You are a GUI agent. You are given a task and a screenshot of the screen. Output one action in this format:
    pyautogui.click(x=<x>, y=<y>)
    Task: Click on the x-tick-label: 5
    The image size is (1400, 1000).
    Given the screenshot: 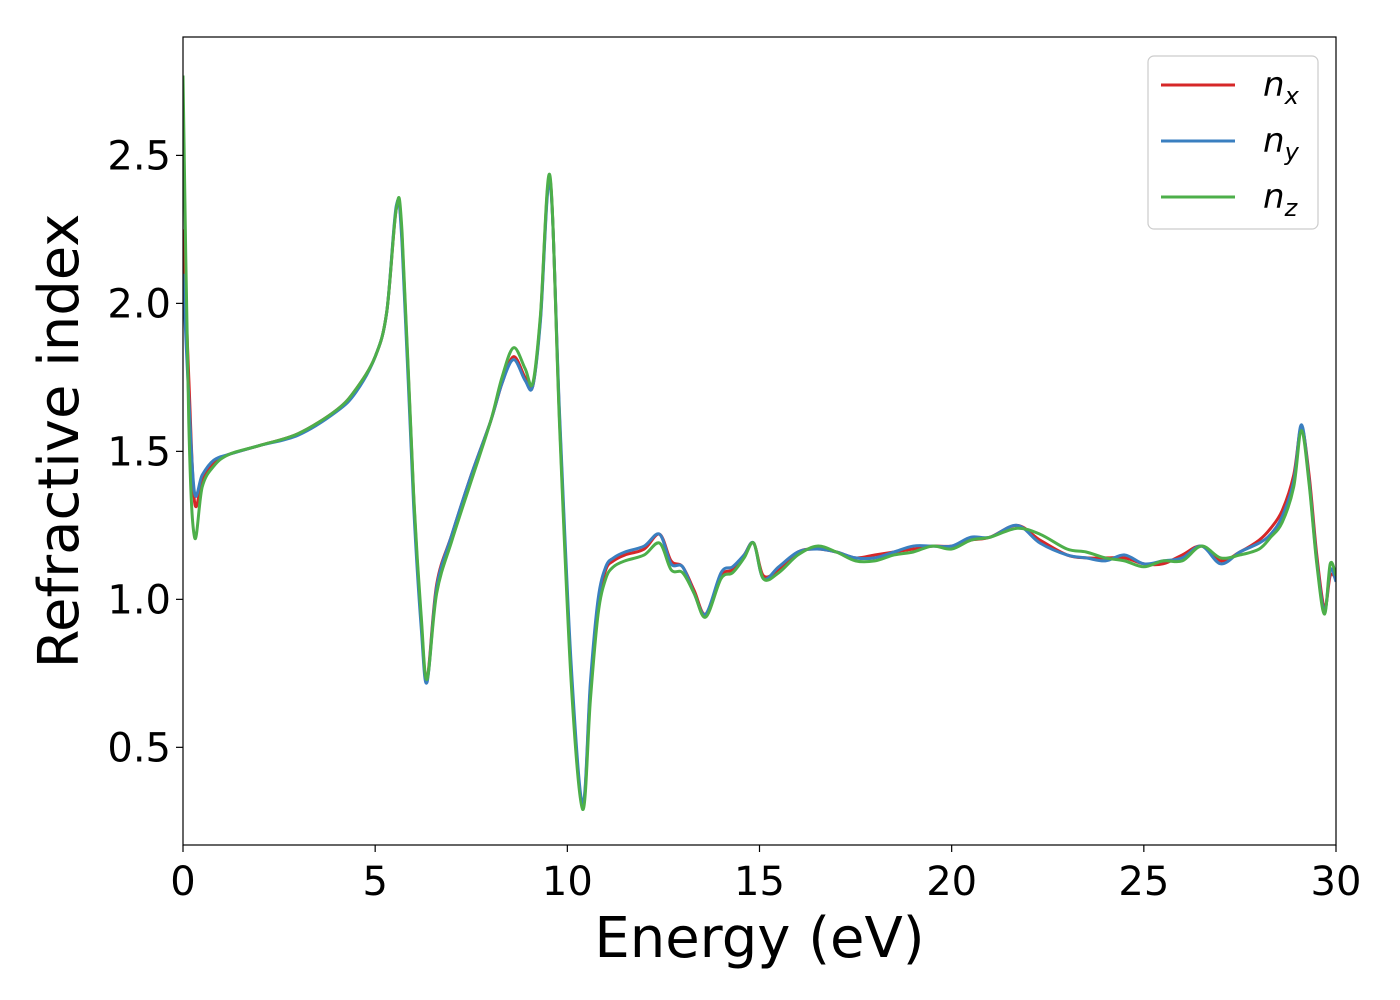 What is the action you would take?
    pyautogui.click(x=374, y=882)
    